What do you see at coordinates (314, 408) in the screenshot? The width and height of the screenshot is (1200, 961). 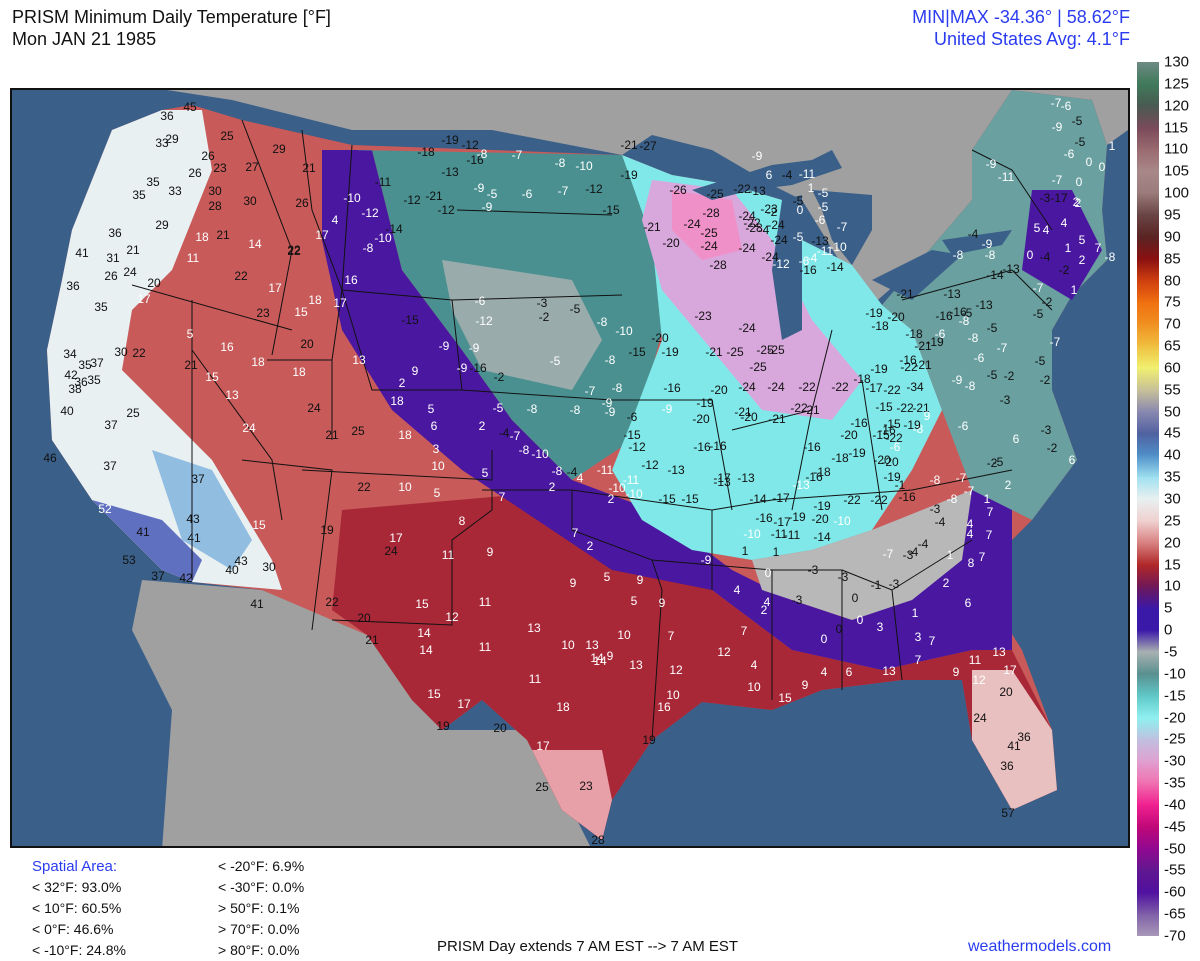 I see `station-temperature-label: 24` at bounding box center [314, 408].